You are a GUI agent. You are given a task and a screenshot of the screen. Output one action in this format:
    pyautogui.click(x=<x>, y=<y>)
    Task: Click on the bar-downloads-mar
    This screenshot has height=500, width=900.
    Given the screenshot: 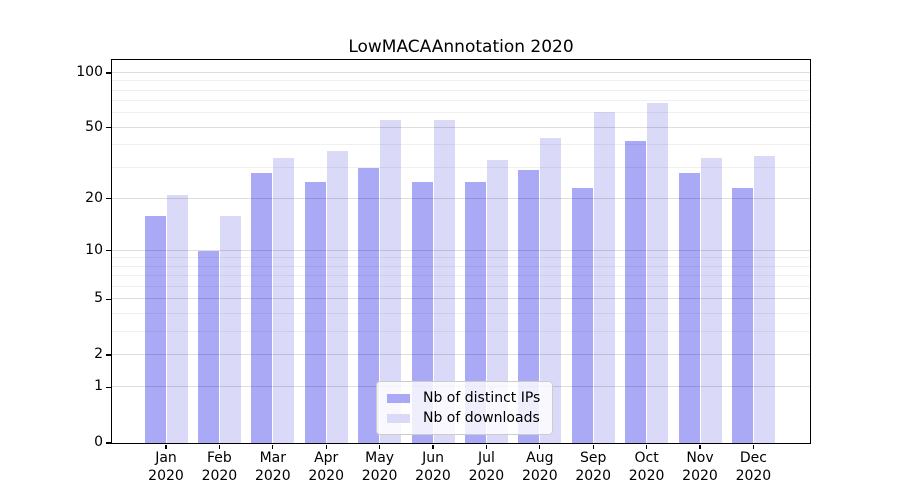 What is the action you would take?
    pyautogui.click(x=284, y=300)
    